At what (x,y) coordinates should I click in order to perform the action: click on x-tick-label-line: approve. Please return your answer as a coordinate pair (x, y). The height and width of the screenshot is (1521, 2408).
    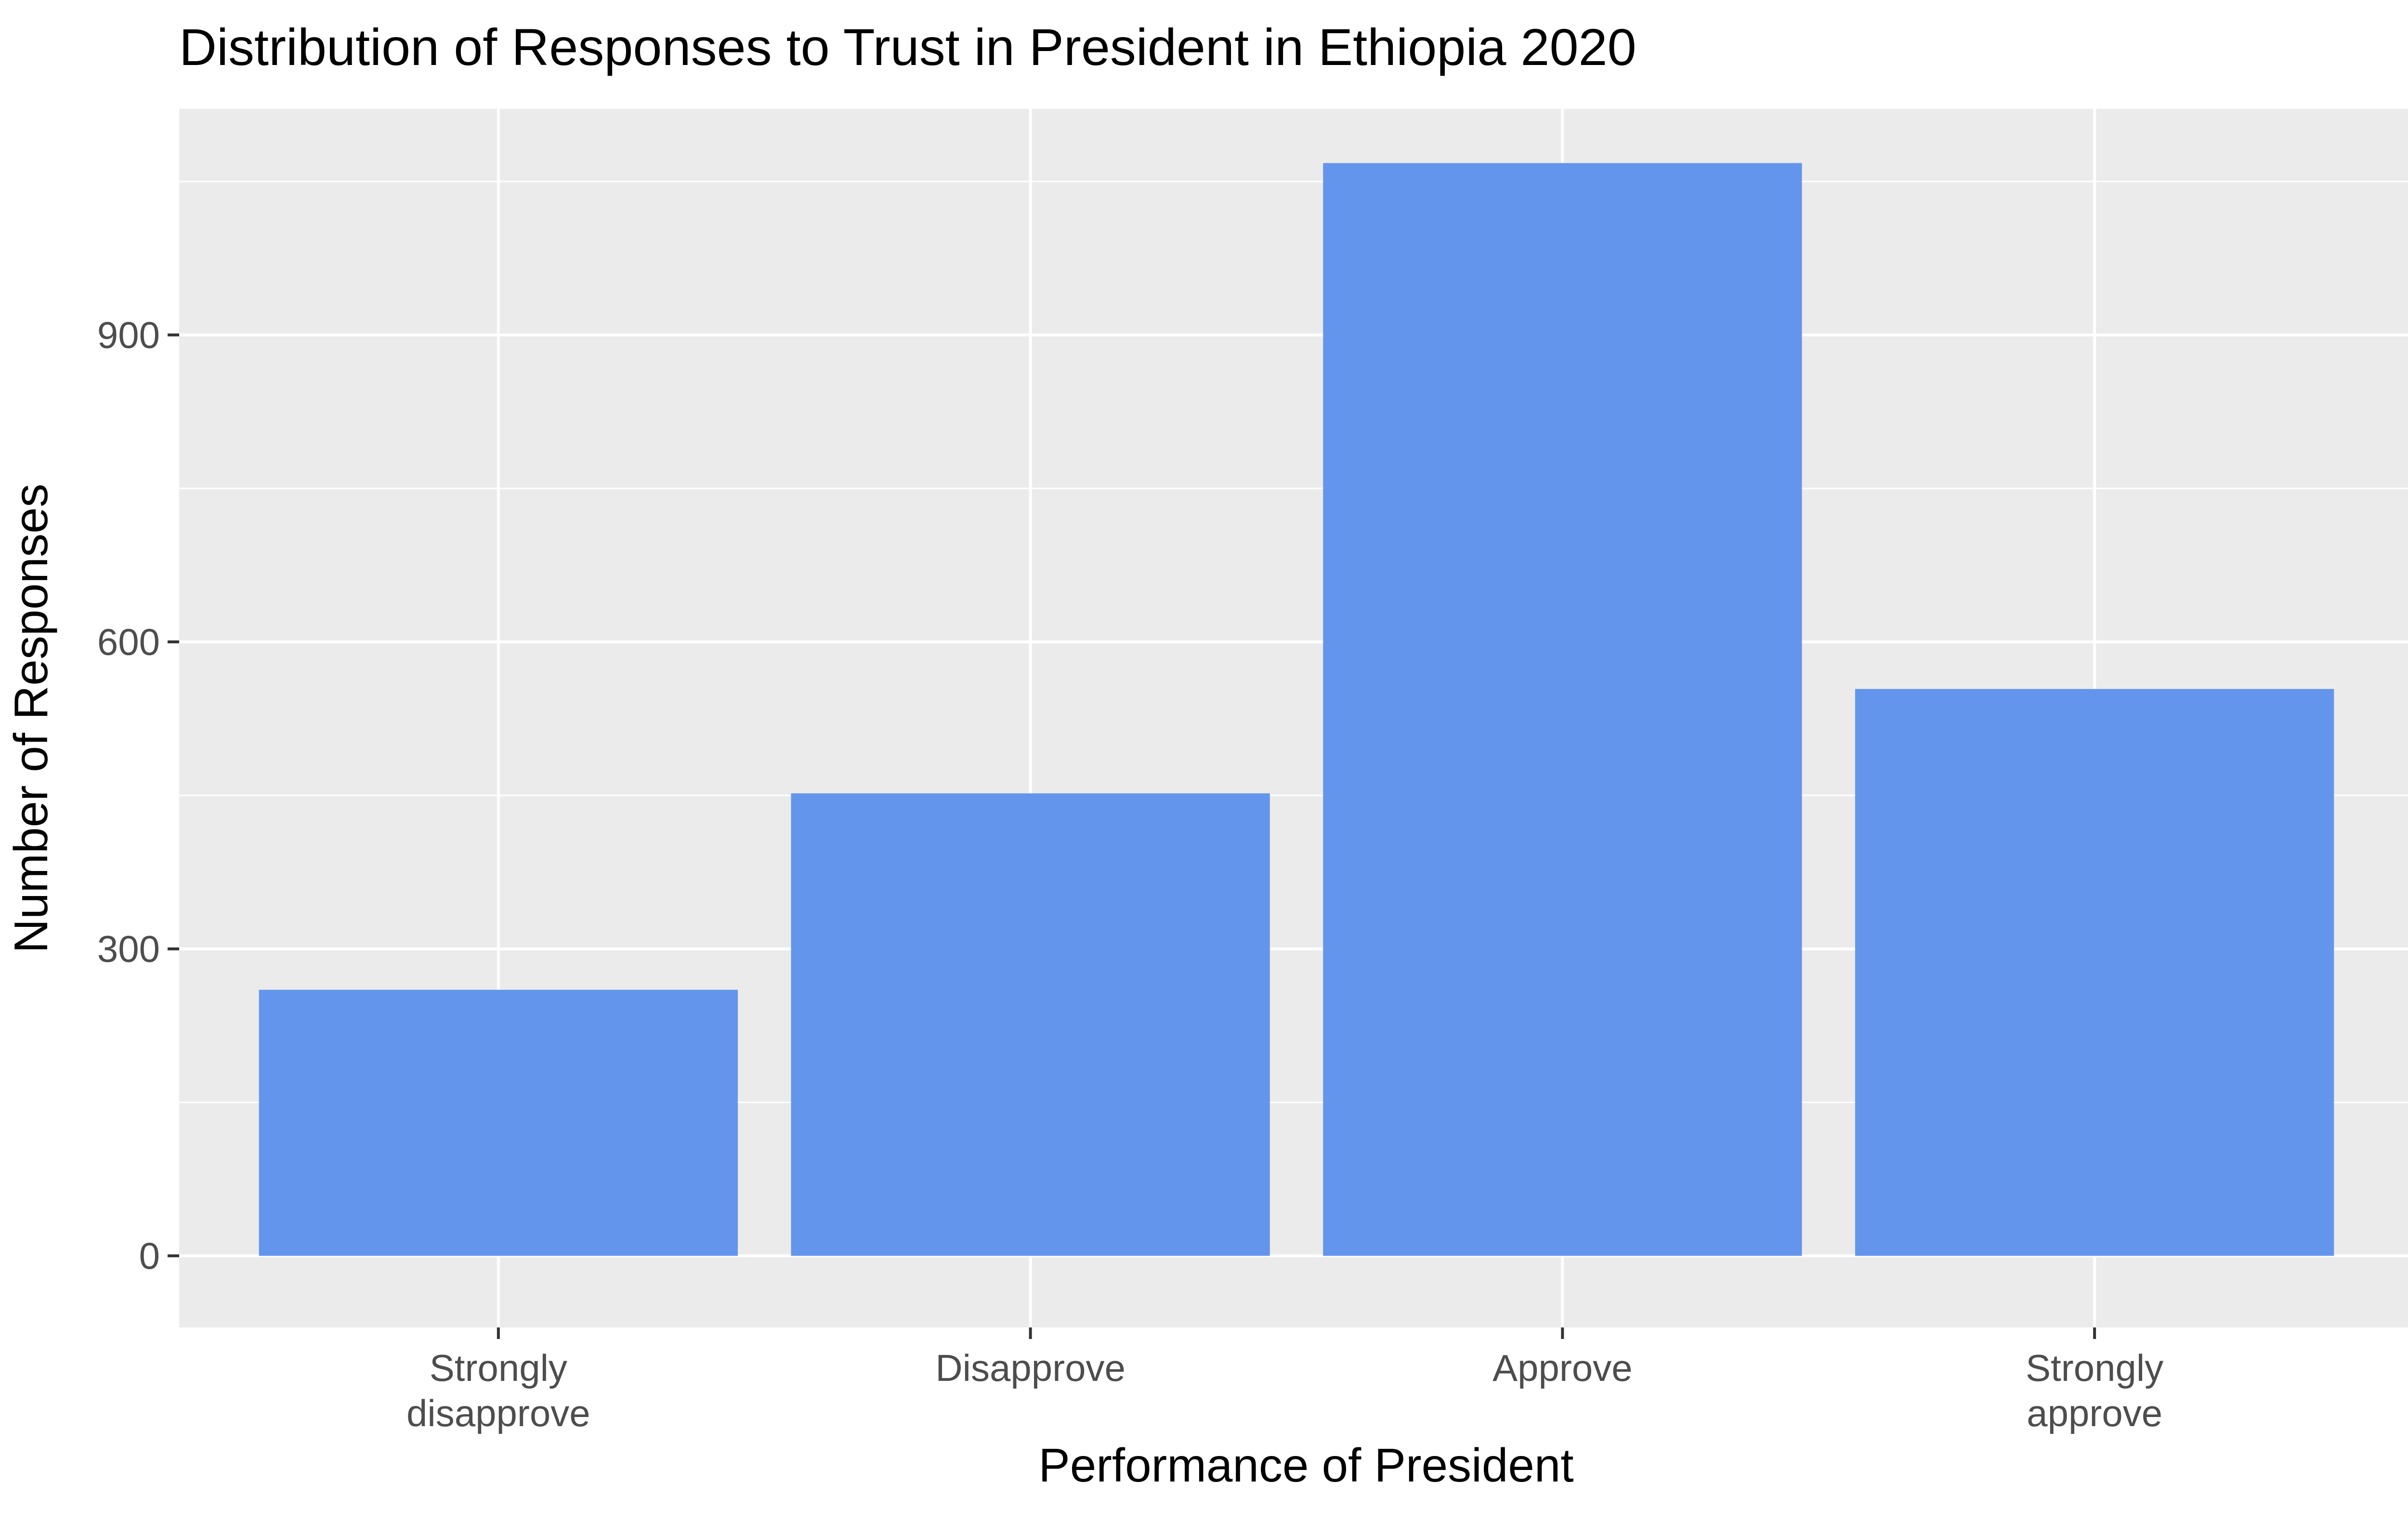
    Looking at the image, I should click on (2094, 1413).